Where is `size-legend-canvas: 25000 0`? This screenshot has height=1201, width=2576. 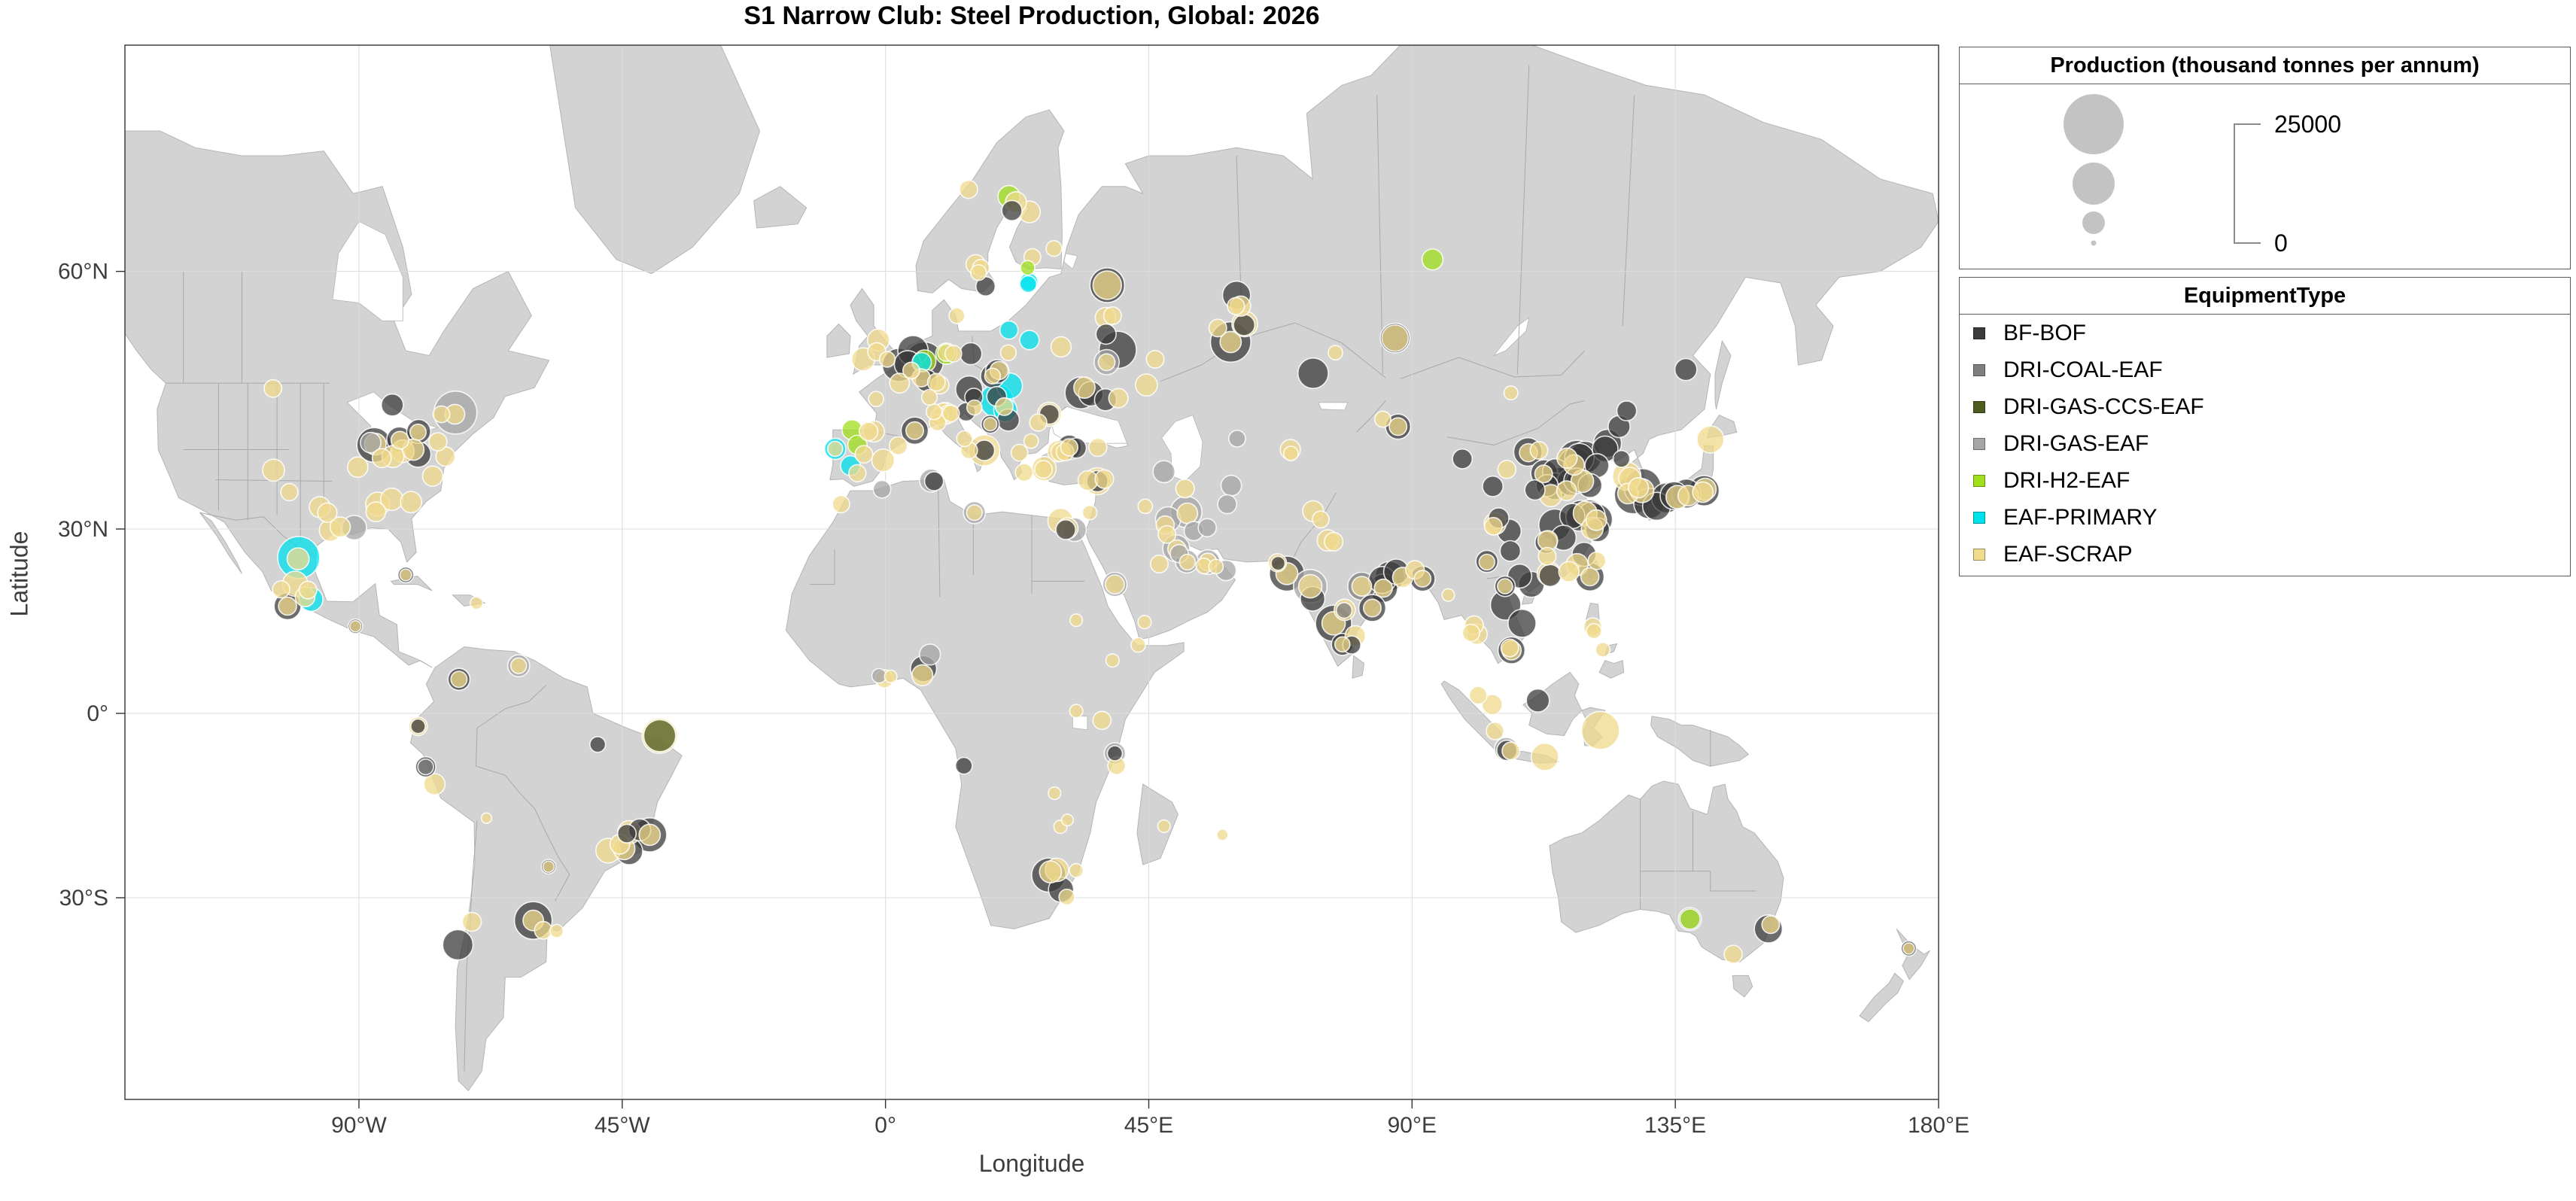
size-legend-canvas: 25000 0 is located at coordinates (2202, 176).